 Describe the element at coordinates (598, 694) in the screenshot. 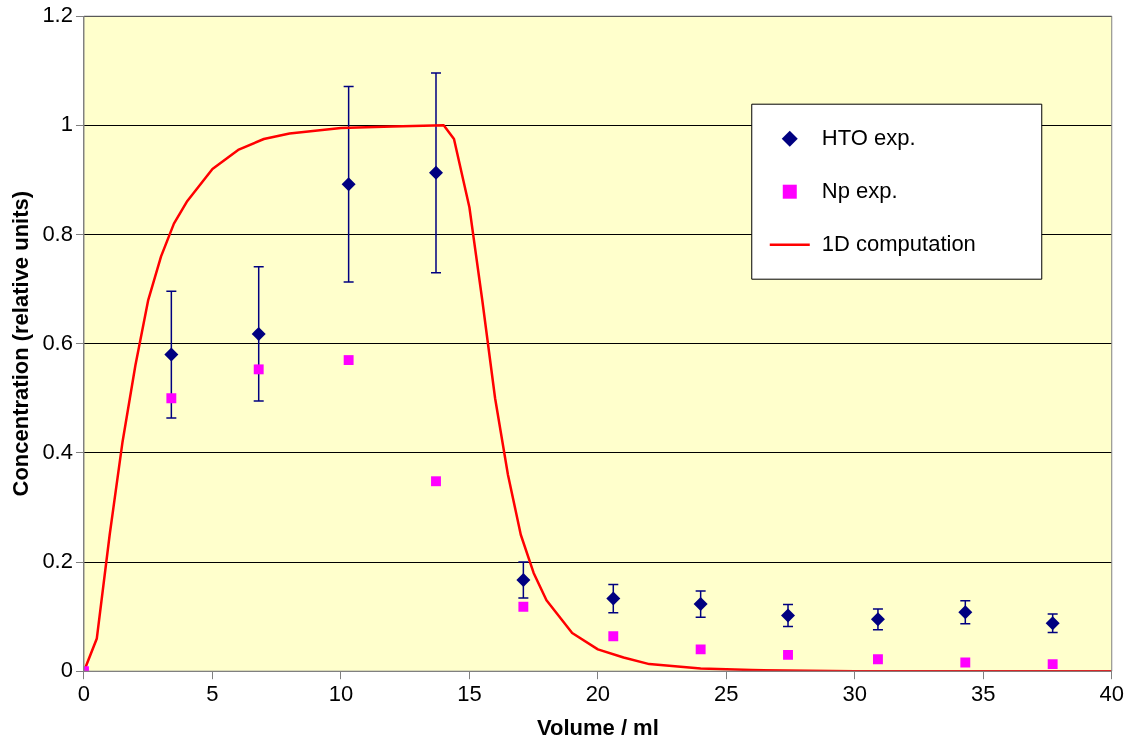

I see `x-tick-label: 20` at that location.